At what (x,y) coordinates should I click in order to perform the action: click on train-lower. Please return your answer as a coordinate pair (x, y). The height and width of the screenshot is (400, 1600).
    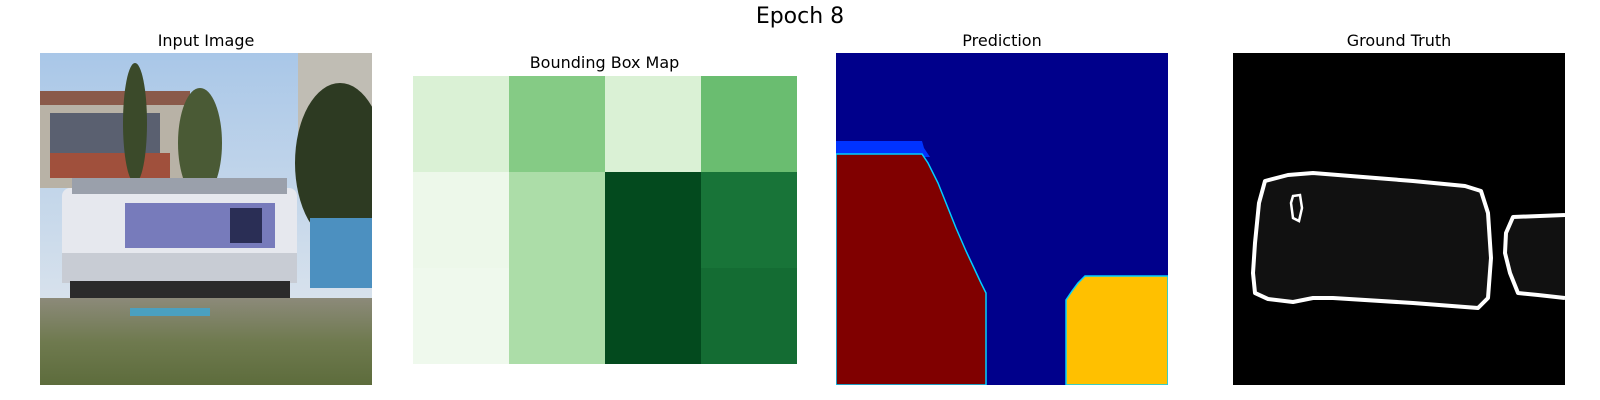
    Looking at the image, I should click on (179, 268).